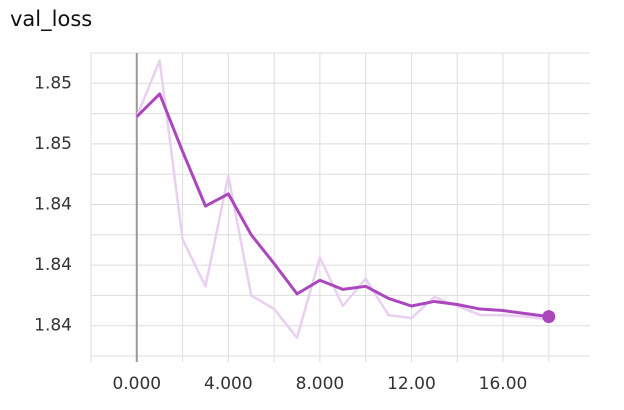  I want to click on x-tick-label: 0.000, so click(136, 384).